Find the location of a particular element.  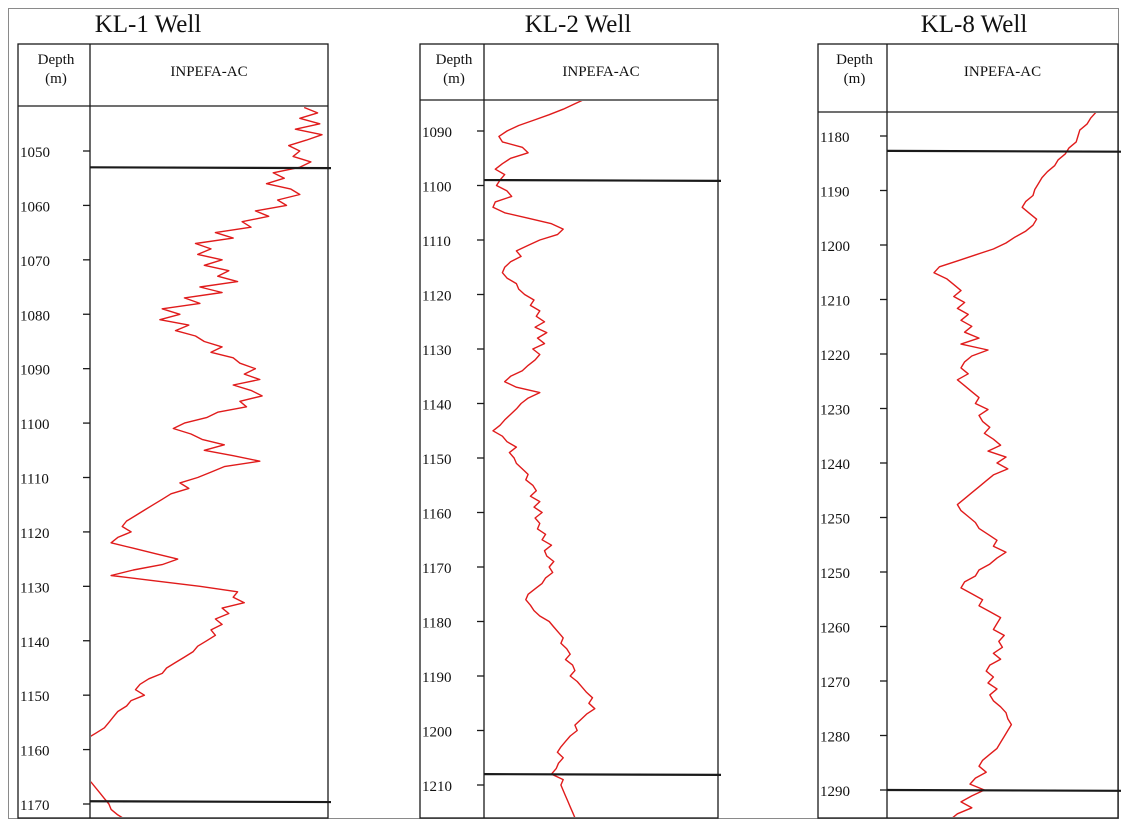

depth-tick-label: 1240 is located at coordinates (835, 465).